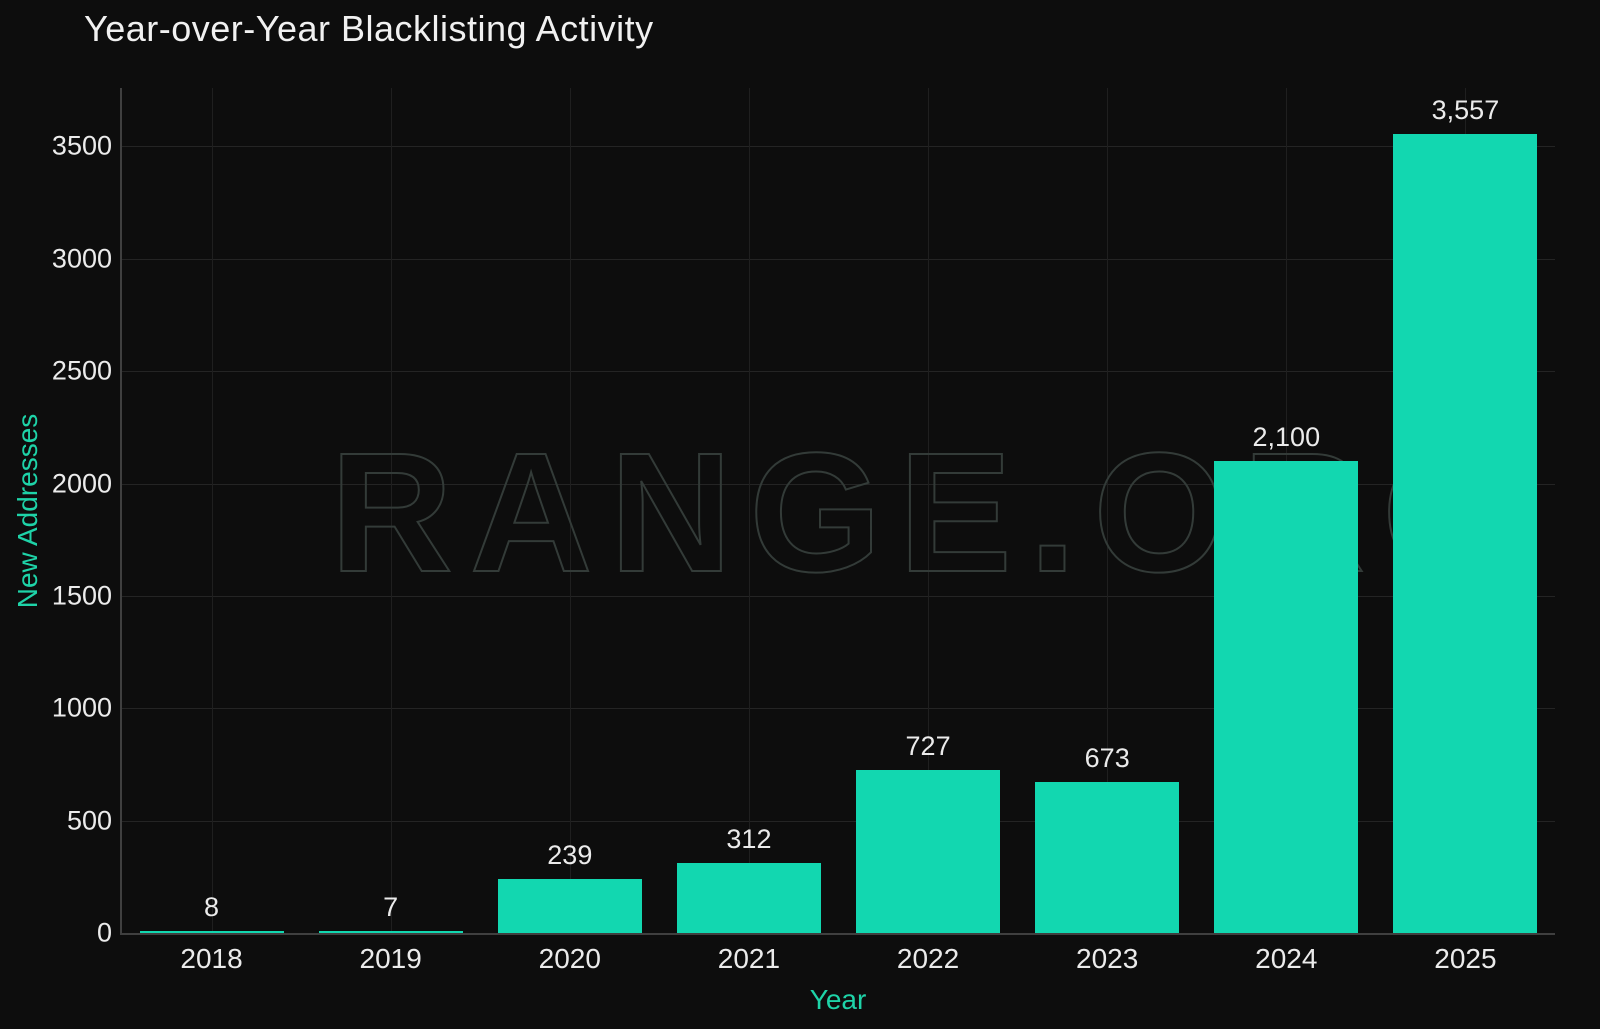  I want to click on bar-2025, so click(1465, 533).